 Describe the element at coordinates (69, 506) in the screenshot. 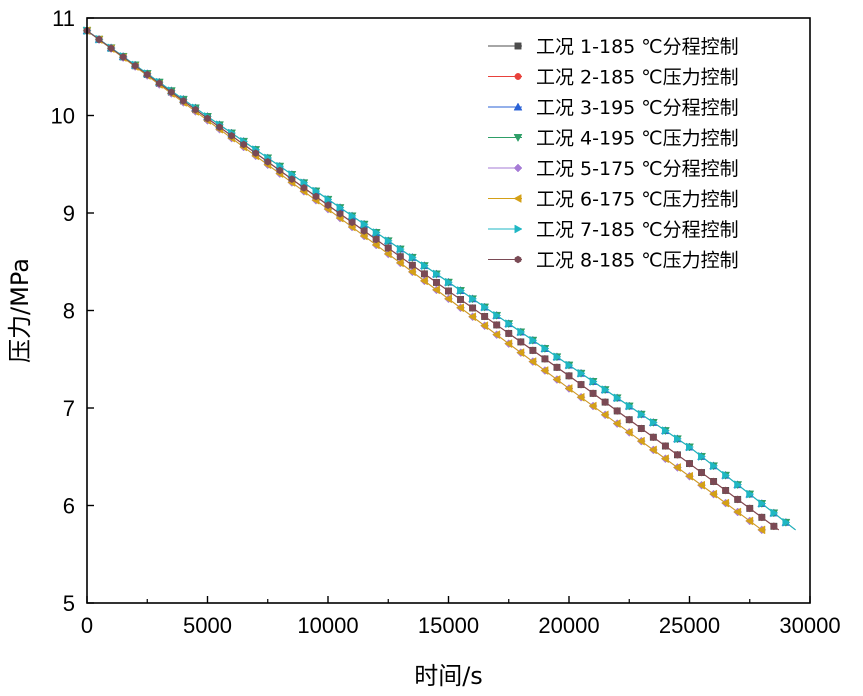

I see `y-tick-label: 6` at that location.